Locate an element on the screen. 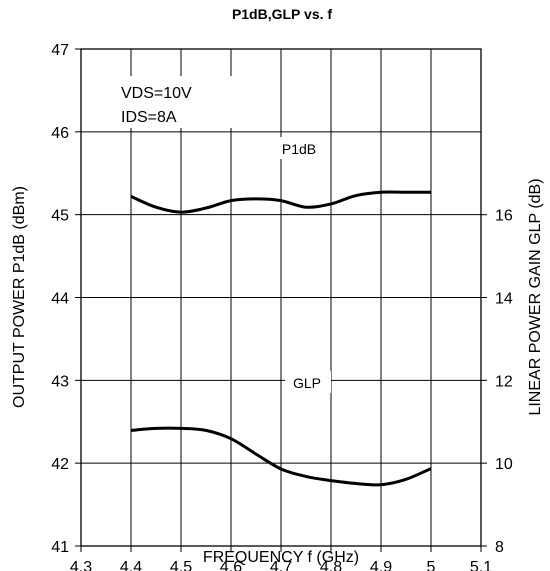 Image resolution: width=550 pixels, height=571 pixels. y-tick-label: 46 is located at coordinates (60, 133).